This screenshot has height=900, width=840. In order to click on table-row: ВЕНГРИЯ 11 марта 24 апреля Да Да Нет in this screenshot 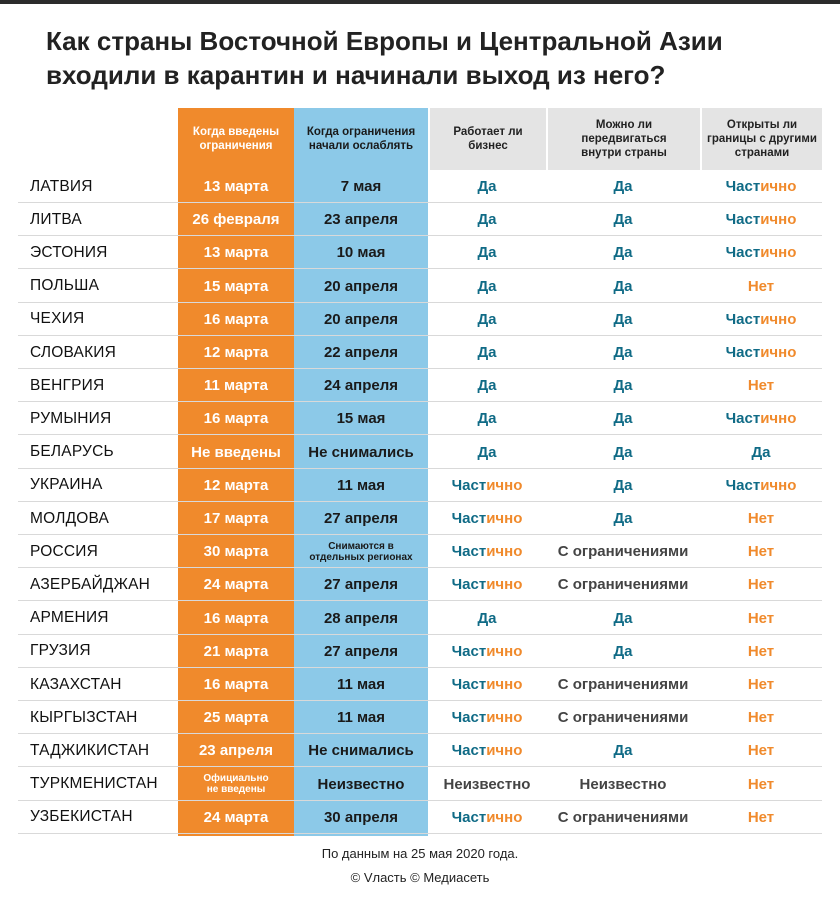, I will do `click(420, 386)`.